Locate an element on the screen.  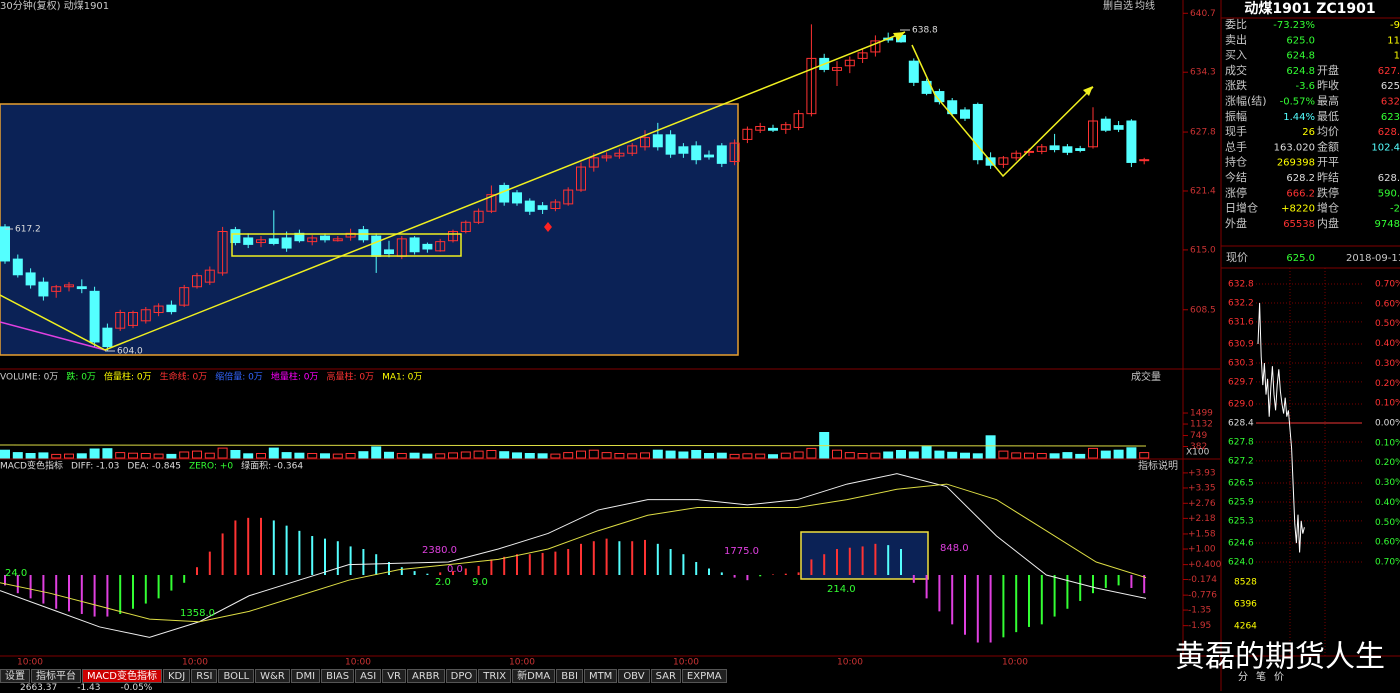
y-tick-label: 608.5 is located at coordinates (1203, 310).